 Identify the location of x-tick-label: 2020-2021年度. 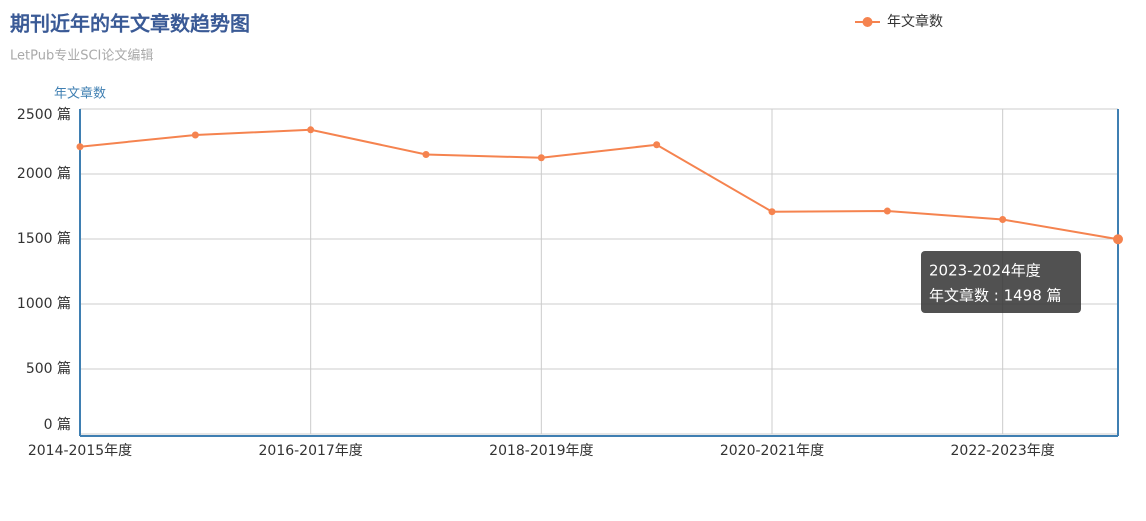
(772, 451).